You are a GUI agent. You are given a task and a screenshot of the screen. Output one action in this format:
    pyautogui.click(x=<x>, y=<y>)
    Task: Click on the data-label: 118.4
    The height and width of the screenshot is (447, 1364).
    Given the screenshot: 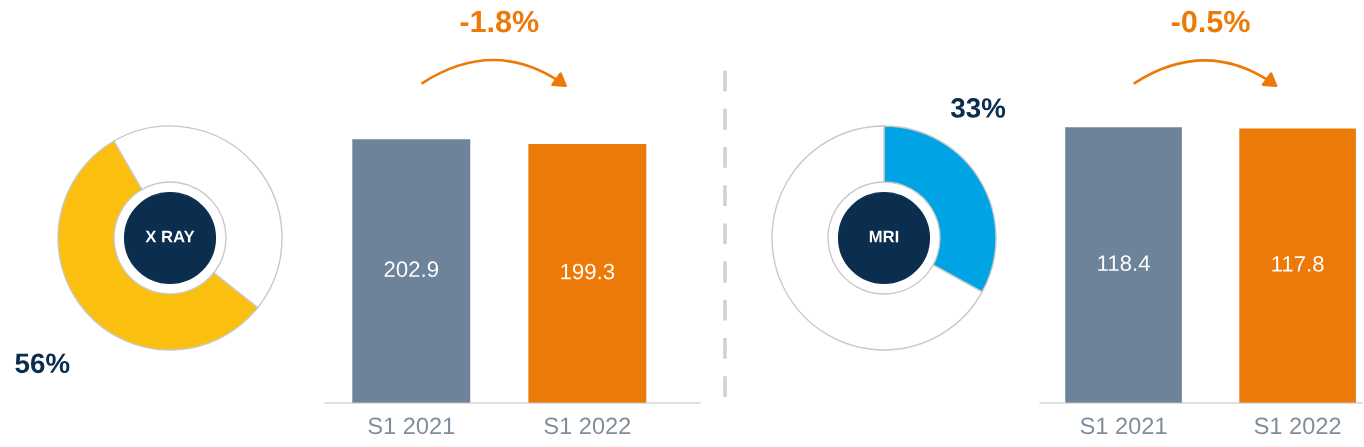 What is the action you would take?
    pyautogui.click(x=1124, y=263)
    